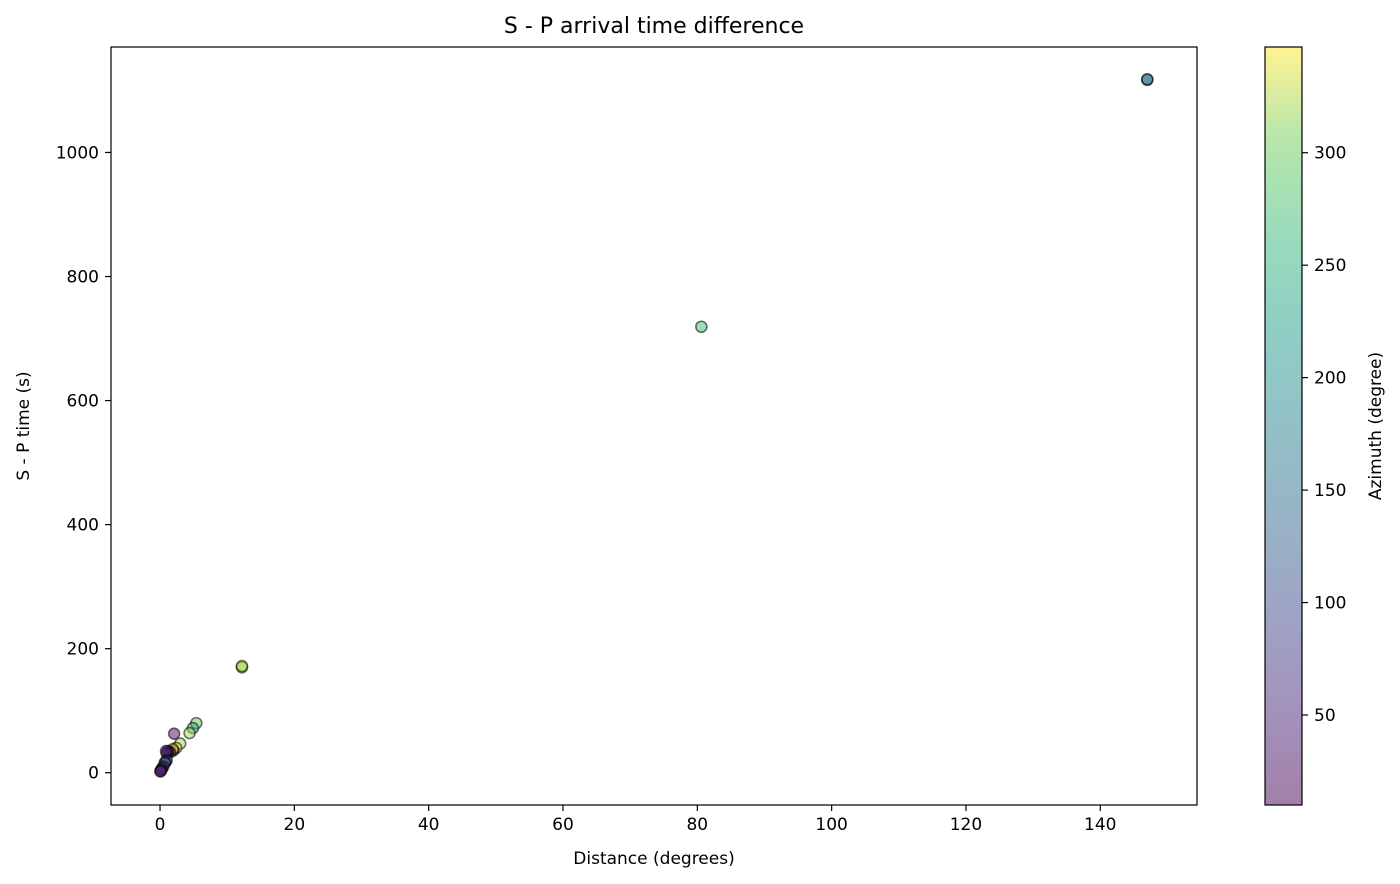 Image resolution: width=1400 pixels, height=884 pixels. What do you see at coordinates (1330, 266) in the screenshot?
I see `colorbar-tick-label: 250` at bounding box center [1330, 266].